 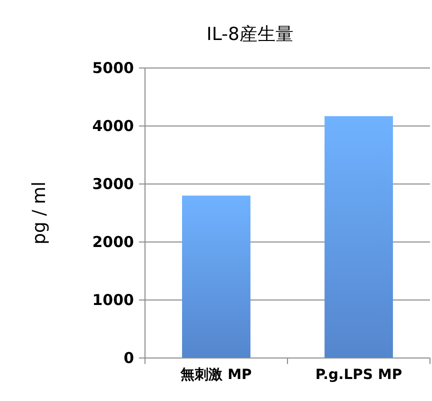 I want to click on y-axis-title: pg / ml, so click(x=39, y=213).